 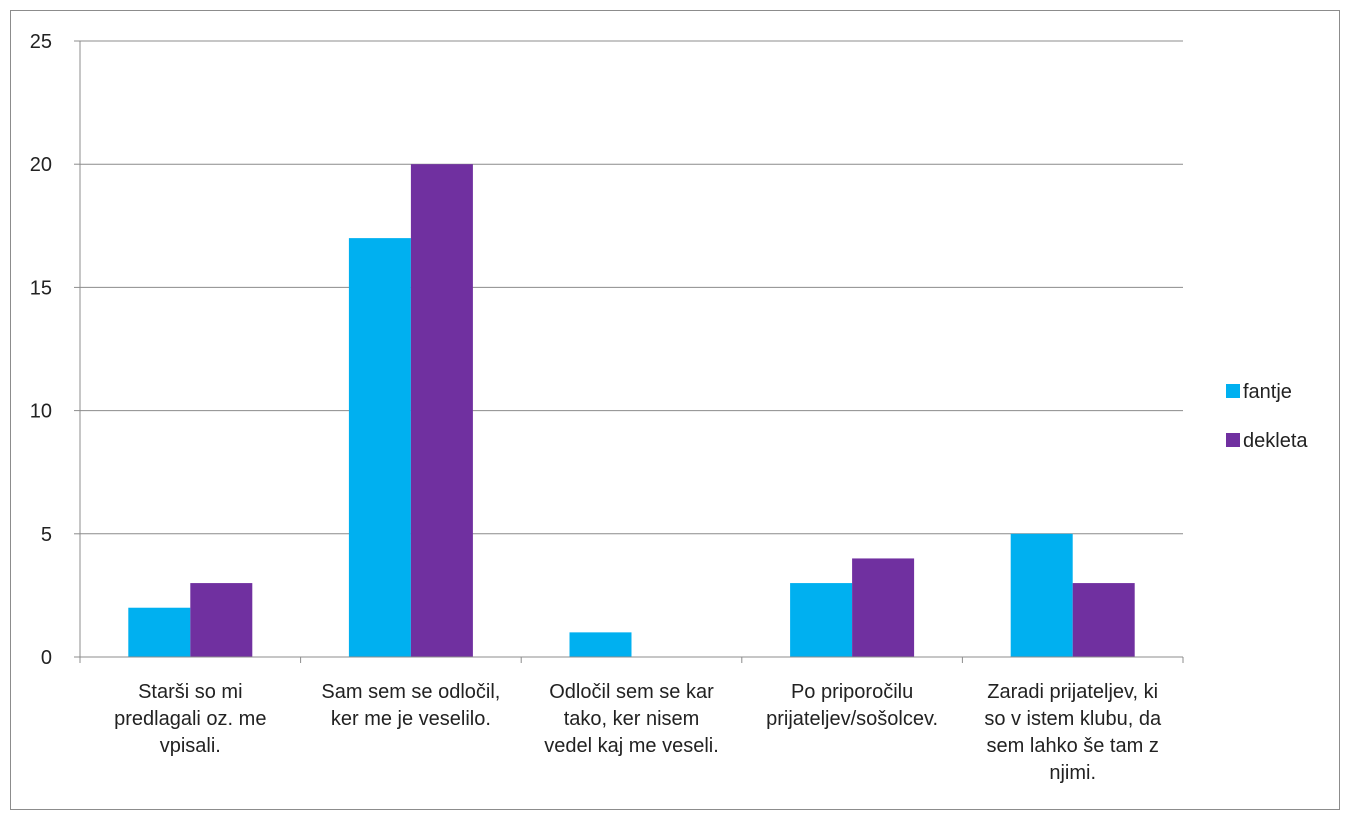 I want to click on y-tick-label: 0, so click(x=46, y=658).